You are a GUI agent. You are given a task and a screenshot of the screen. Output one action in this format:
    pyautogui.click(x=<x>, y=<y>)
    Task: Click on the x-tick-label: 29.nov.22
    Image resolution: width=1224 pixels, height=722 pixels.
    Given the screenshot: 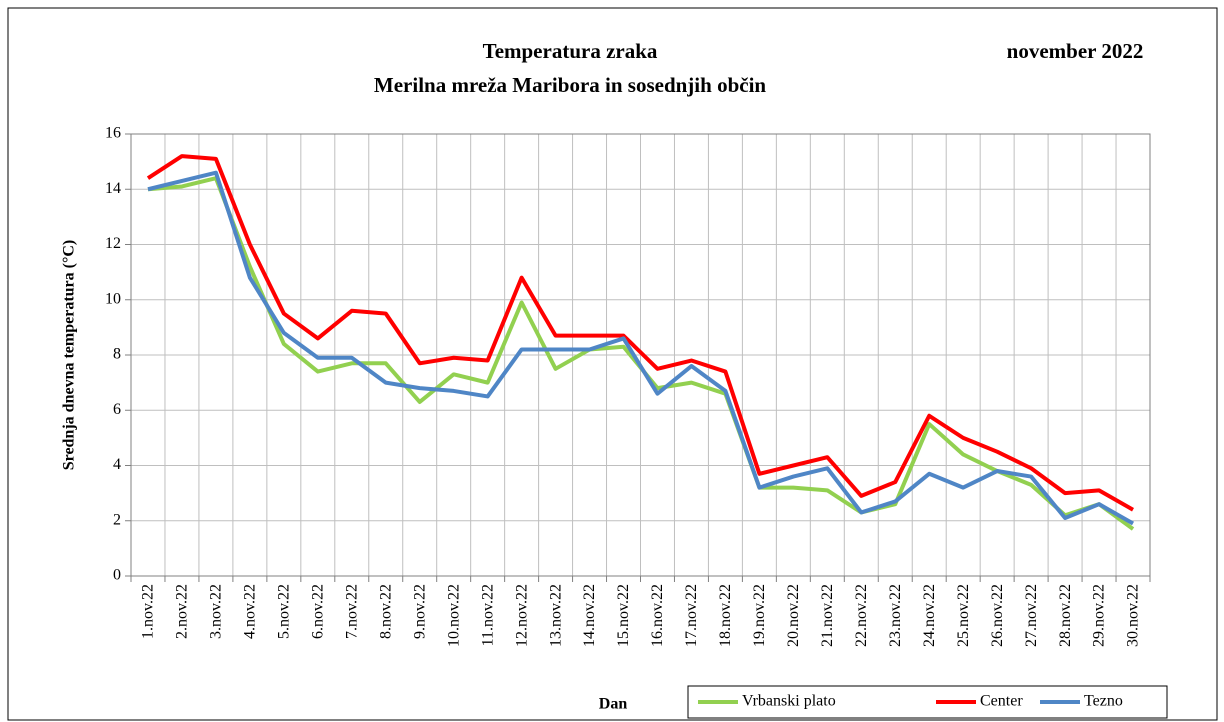 What is the action you would take?
    pyautogui.click(x=1099, y=615)
    